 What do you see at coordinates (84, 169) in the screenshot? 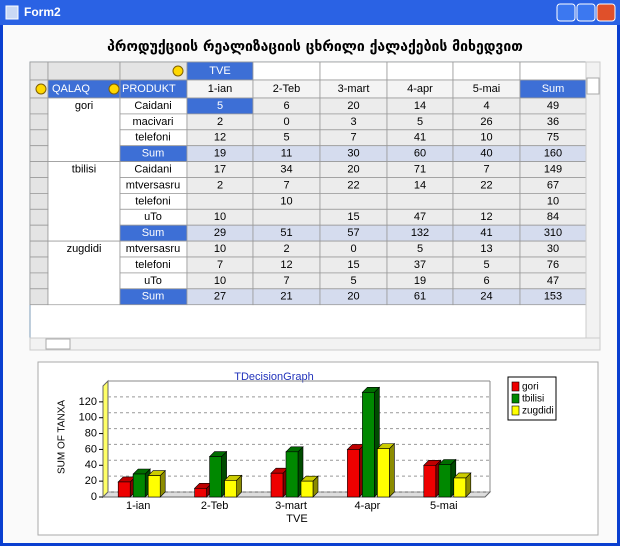
I see `city-label: tbilisi` at bounding box center [84, 169].